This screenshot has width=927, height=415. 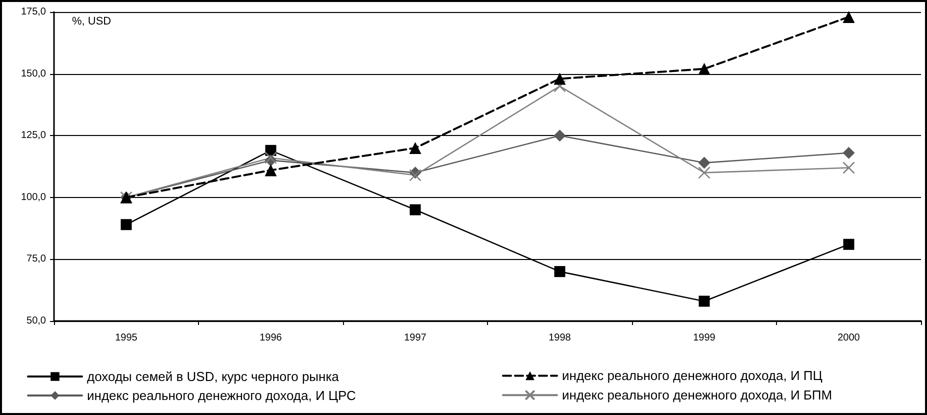 I want to click on y-tick-label: 100,0, so click(x=33, y=197).